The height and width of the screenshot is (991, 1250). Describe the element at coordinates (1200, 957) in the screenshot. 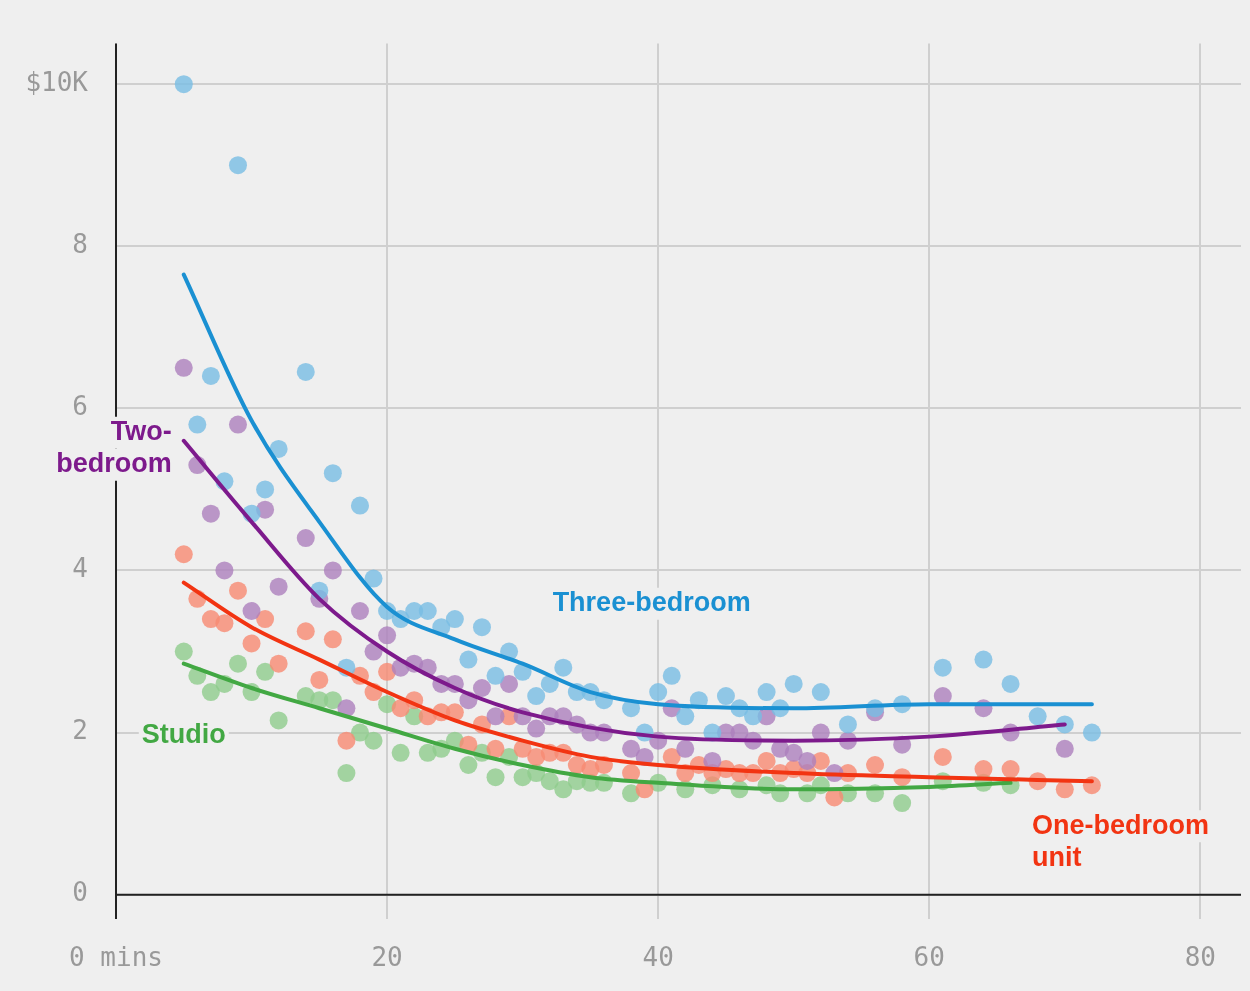

I see `x-tick-label: 80` at that location.